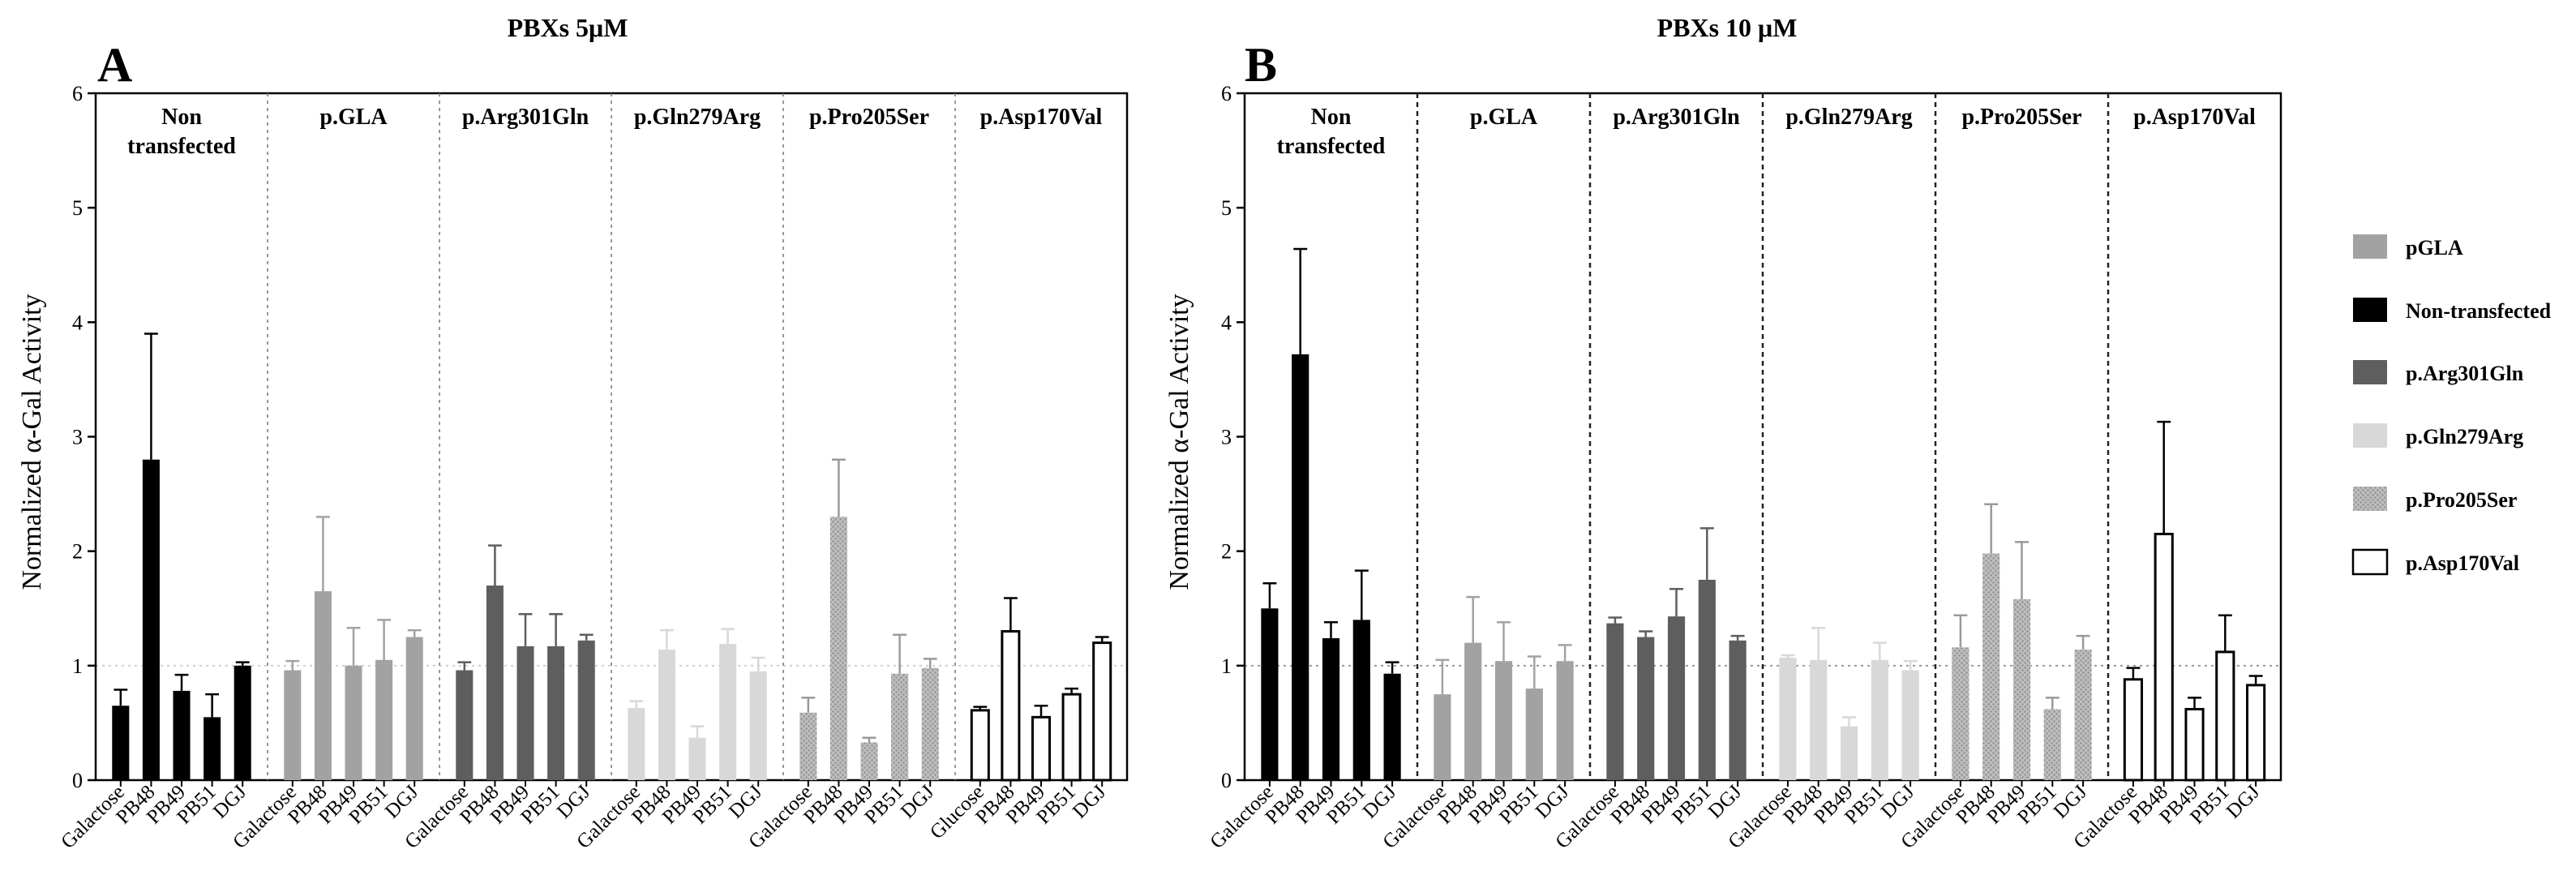 This screenshot has width=2576, height=888. Describe the element at coordinates (32, 442) in the screenshot. I see `panel-a-ylabel: Normalized α-Gal Activity` at that location.